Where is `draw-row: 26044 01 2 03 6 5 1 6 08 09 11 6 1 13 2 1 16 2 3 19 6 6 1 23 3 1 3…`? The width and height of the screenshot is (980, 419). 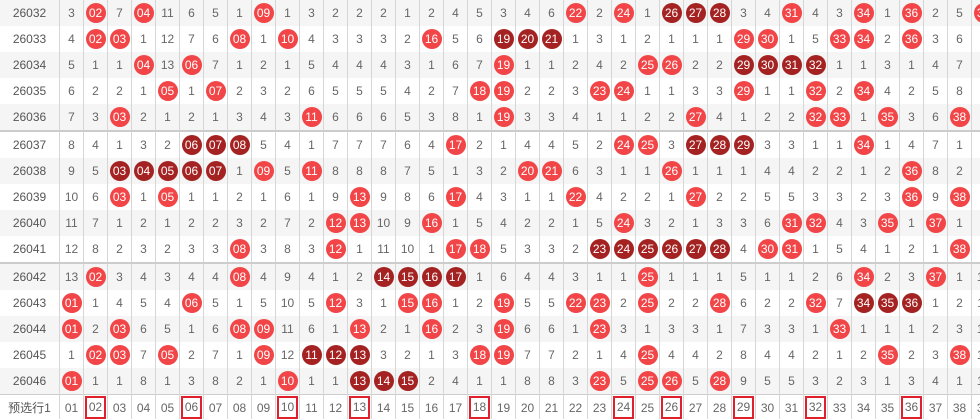 draw-row: 26044 01 2 03 6 5 1 6 08 09 11 6 1 13 2 1 16 2 3 19 6 6 1 23 3 1 3… is located at coordinates (490, 329).